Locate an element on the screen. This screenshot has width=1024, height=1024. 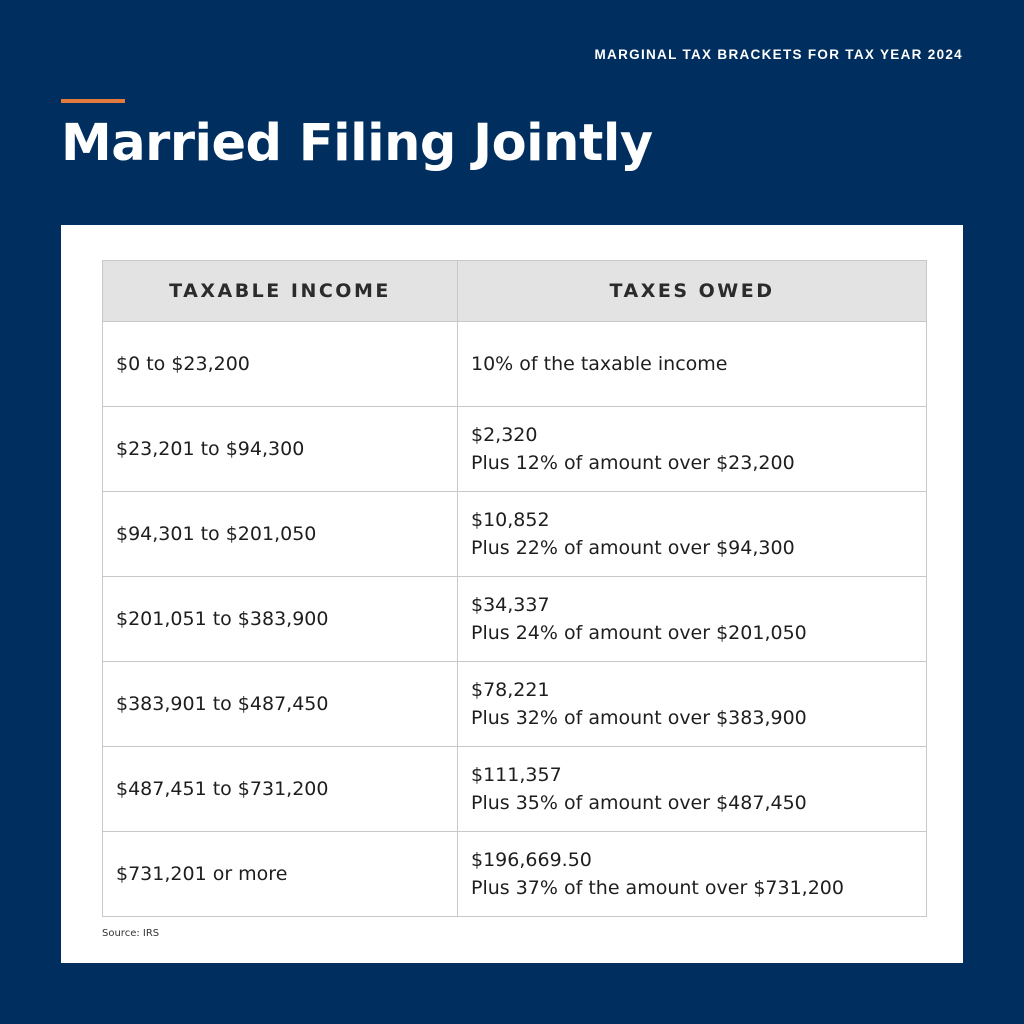
page-title: Married Filing Jointly is located at coordinates (357, 143).